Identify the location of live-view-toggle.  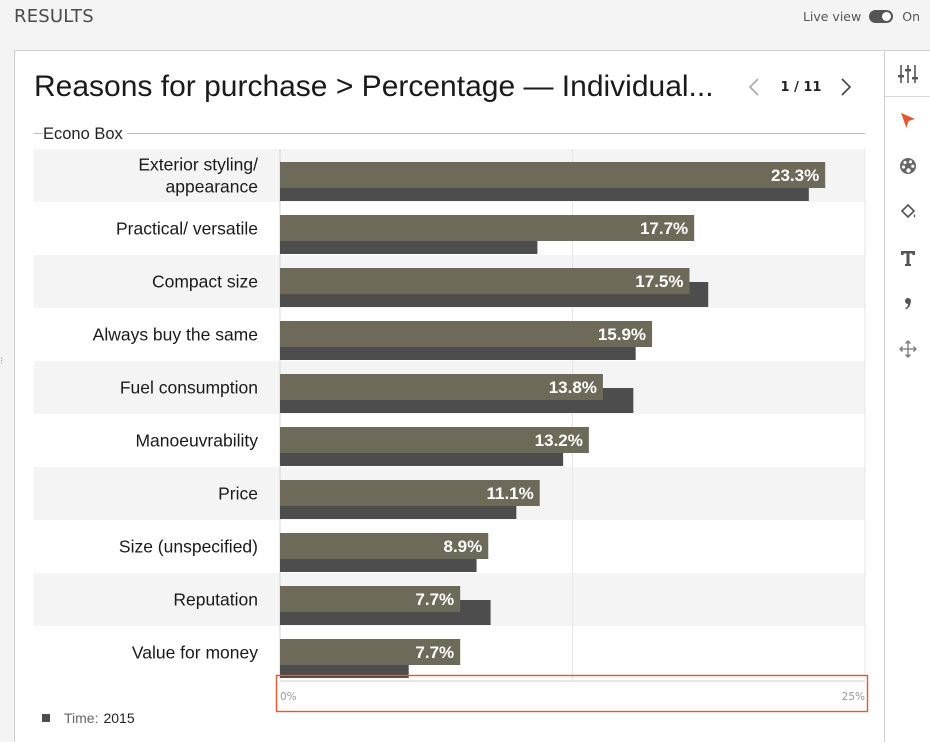
(881, 16).